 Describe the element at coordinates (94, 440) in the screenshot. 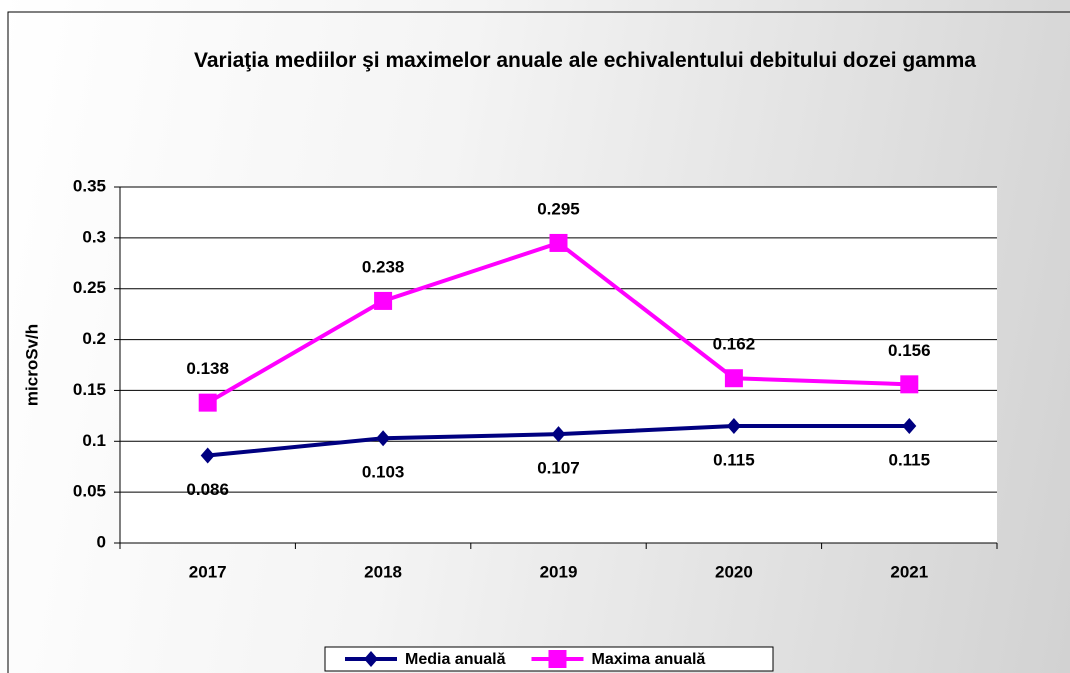

I see `y-tick-label: 0.1` at that location.